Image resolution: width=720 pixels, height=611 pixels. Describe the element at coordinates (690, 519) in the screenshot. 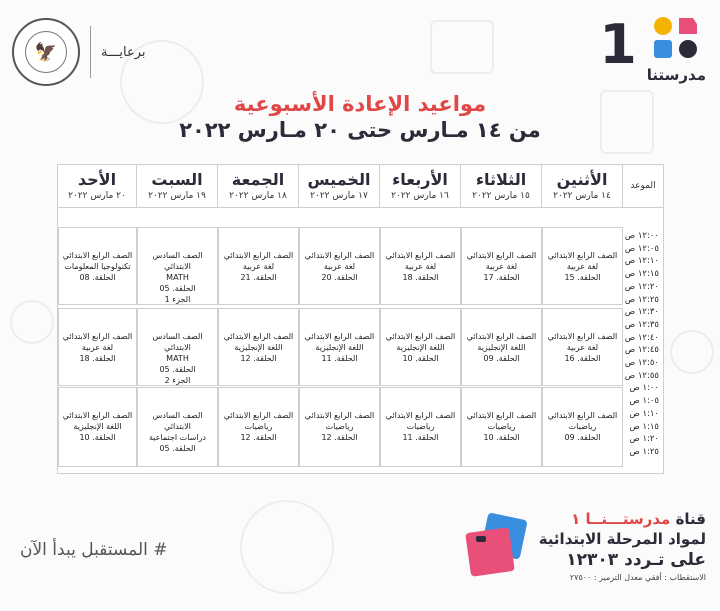

I see `channel-prefix: قناة` at that location.